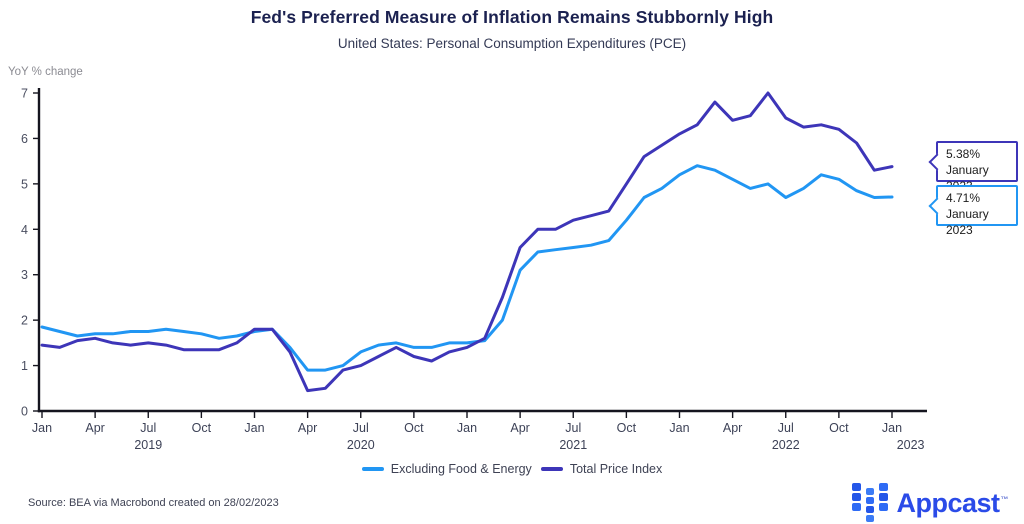 Image resolution: width=1024 pixels, height=524 pixels. What do you see at coordinates (911, 445) in the screenshot?
I see `year-label: 2023` at bounding box center [911, 445].